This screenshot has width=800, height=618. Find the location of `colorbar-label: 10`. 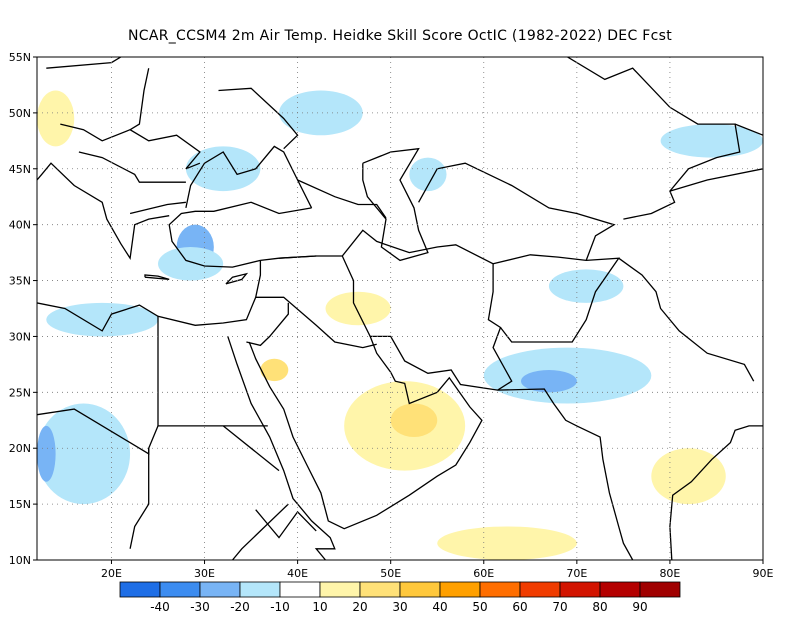

colorbar-label: 10 is located at coordinates (319, 607).